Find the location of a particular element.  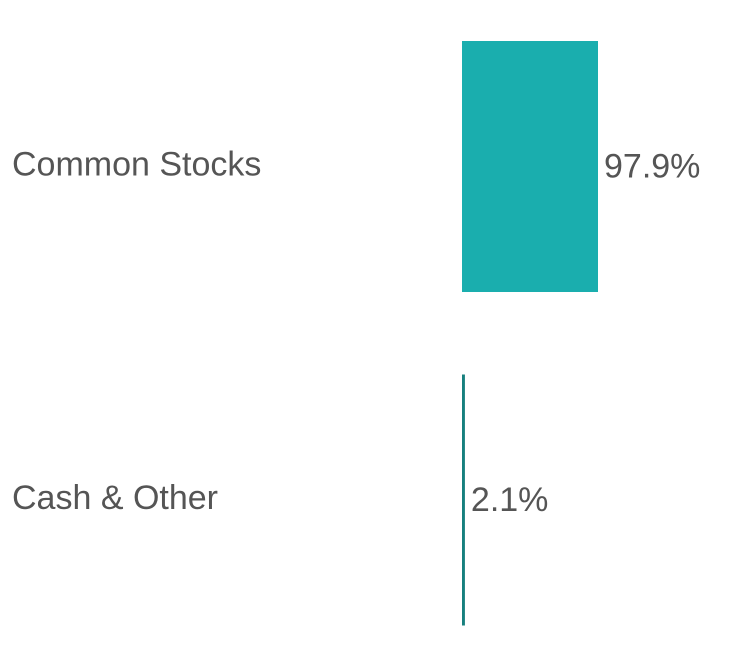

value-label: 97.9% is located at coordinates (652, 166).